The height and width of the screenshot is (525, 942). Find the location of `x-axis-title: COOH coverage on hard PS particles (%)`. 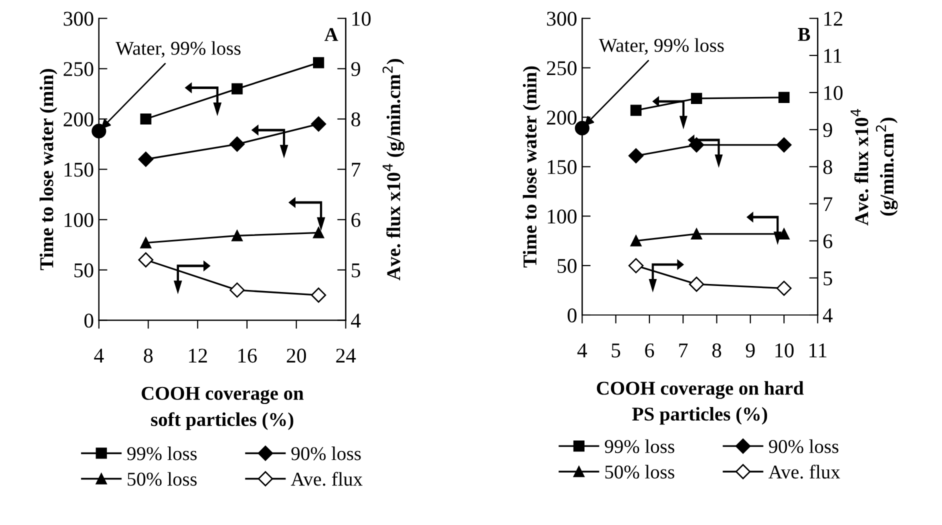

x-axis-title: COOH coverage on hard PS particles (%) is located at coordinates (700, 403).